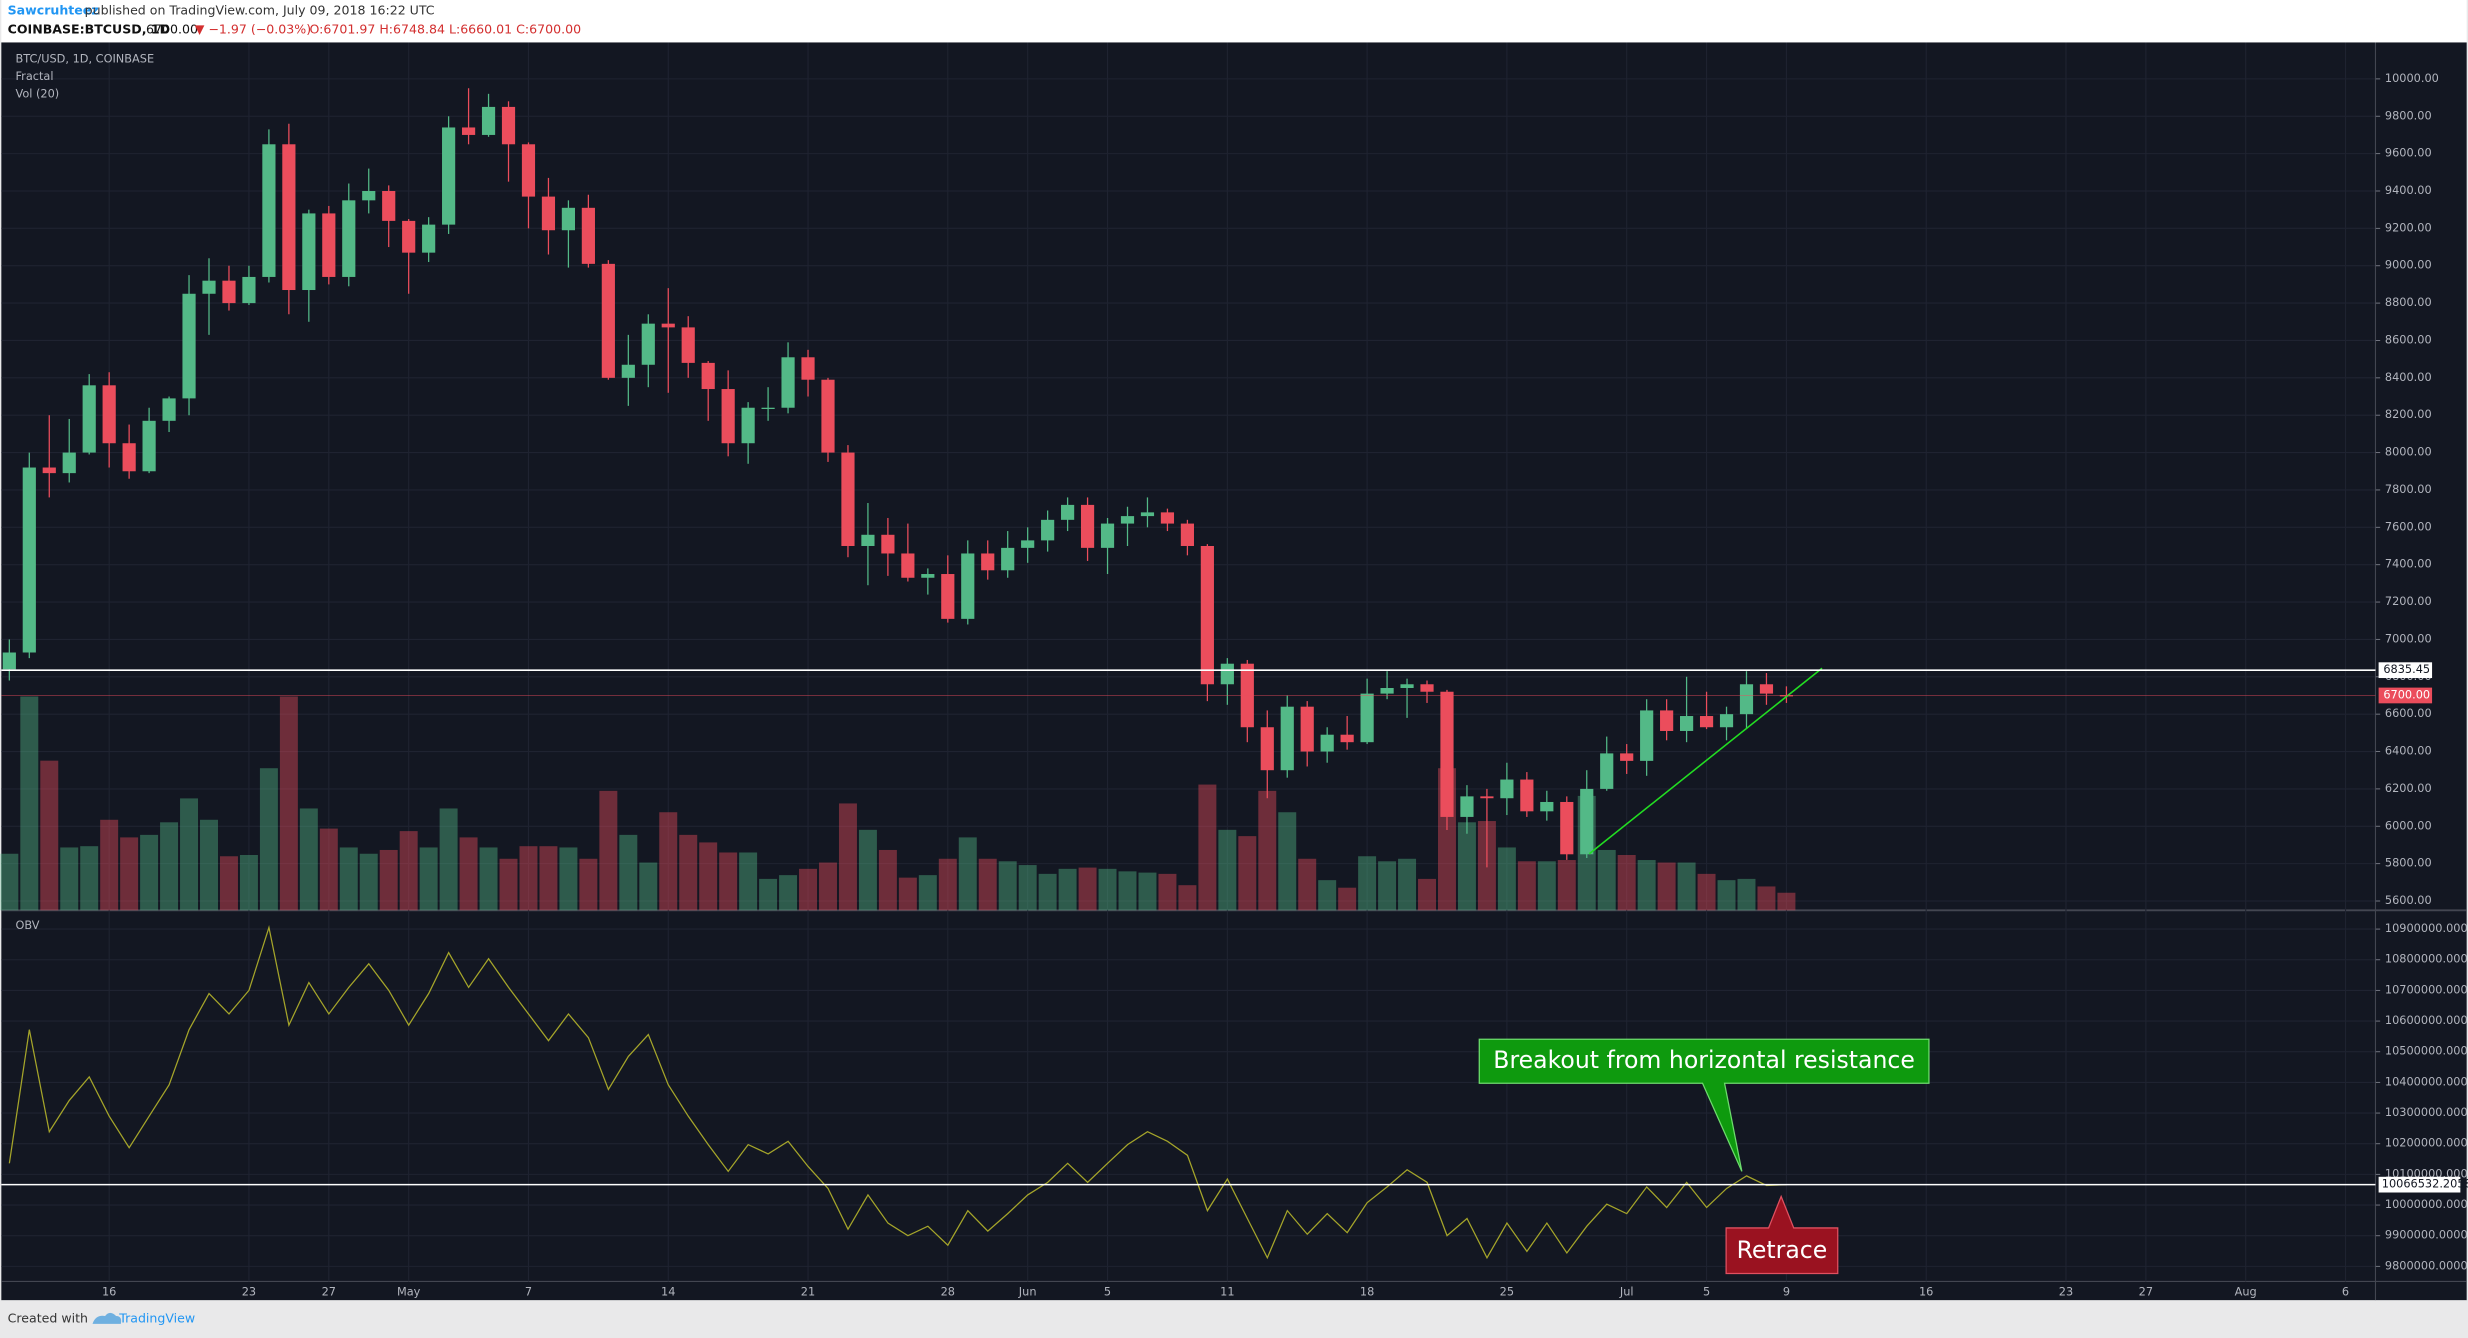 This screenshot has height=1338, width=2468. Describe the element at coordinates (37, 93) in the screenshot. I see `legend-indicator: Vol (20)` at that location.